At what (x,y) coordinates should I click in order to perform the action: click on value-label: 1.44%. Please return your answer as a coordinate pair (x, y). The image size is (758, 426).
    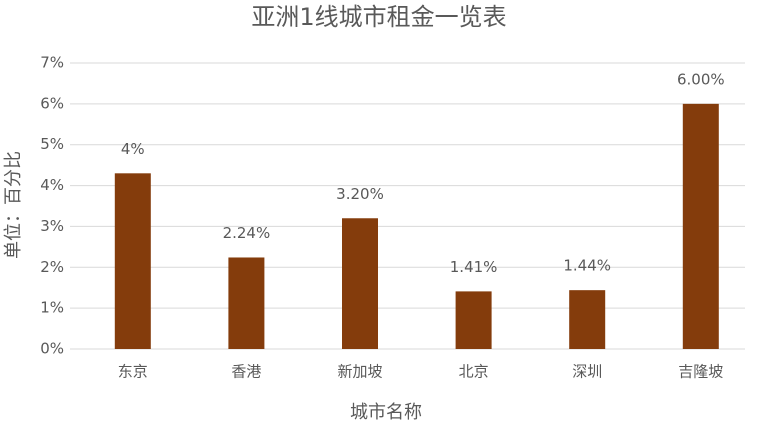
    Looking at the image, I should click on (587, 266).